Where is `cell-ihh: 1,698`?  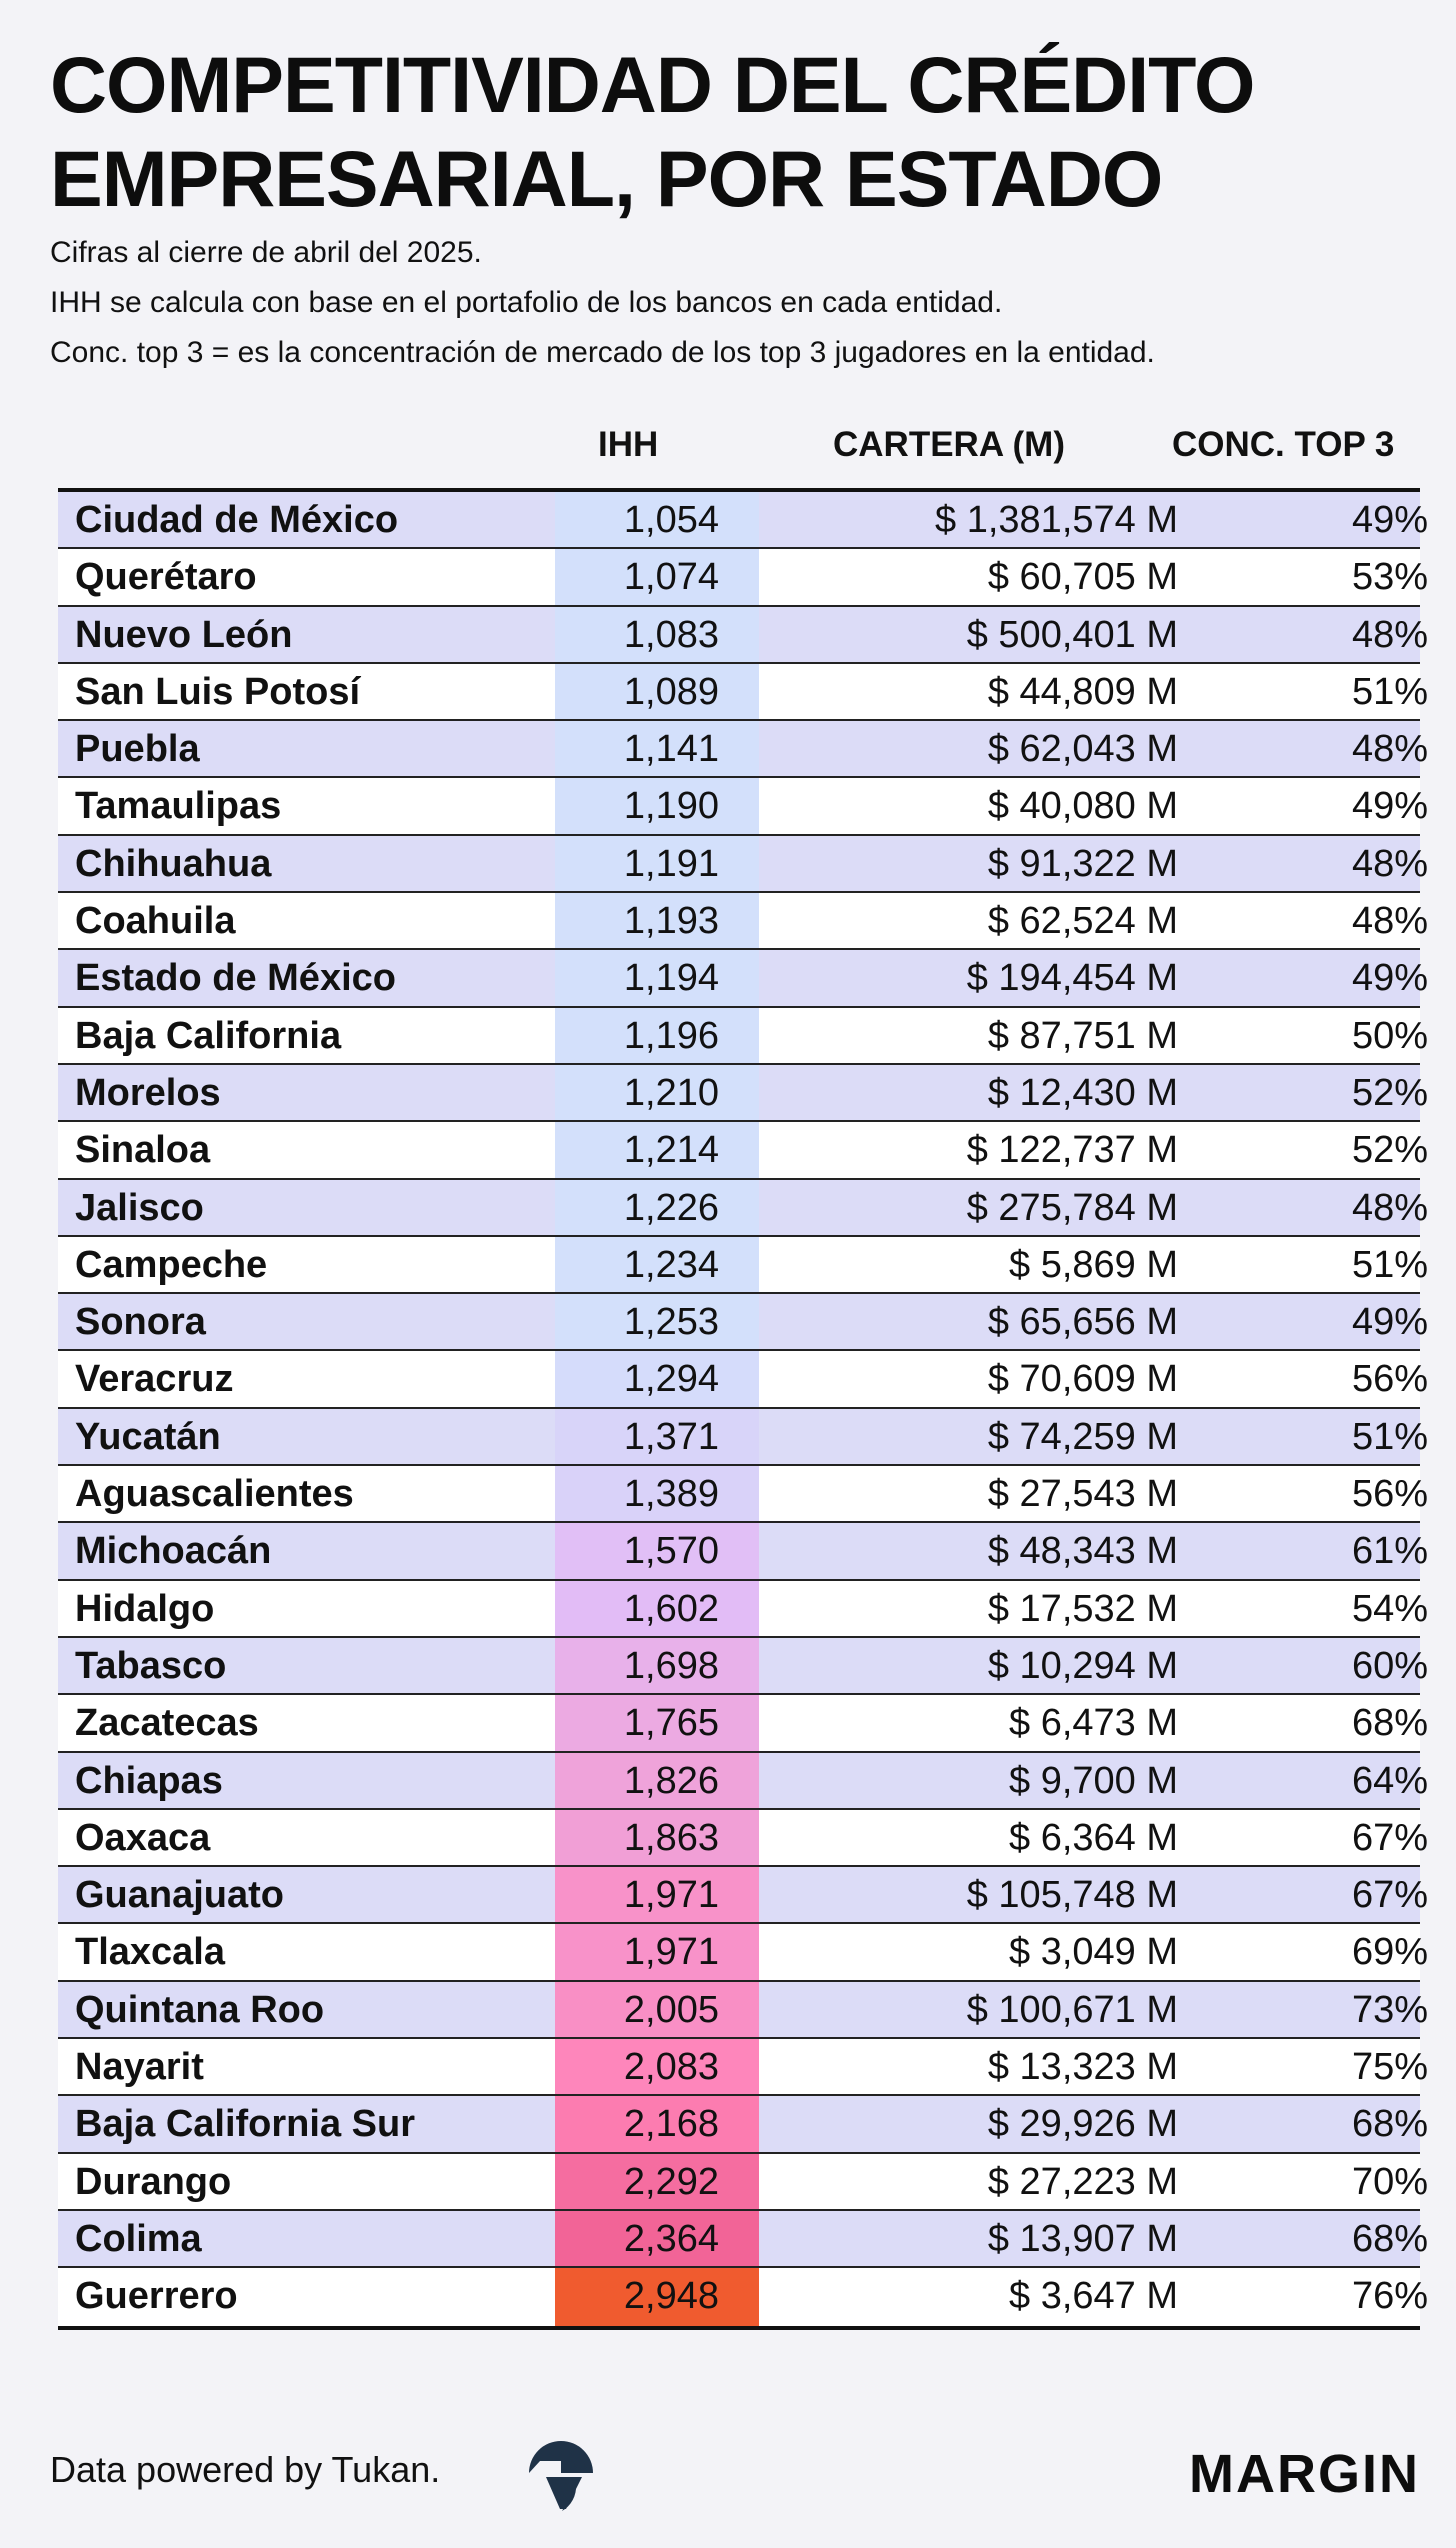
cell-ihh: 1,698 is located at coordinates (657, 1665).